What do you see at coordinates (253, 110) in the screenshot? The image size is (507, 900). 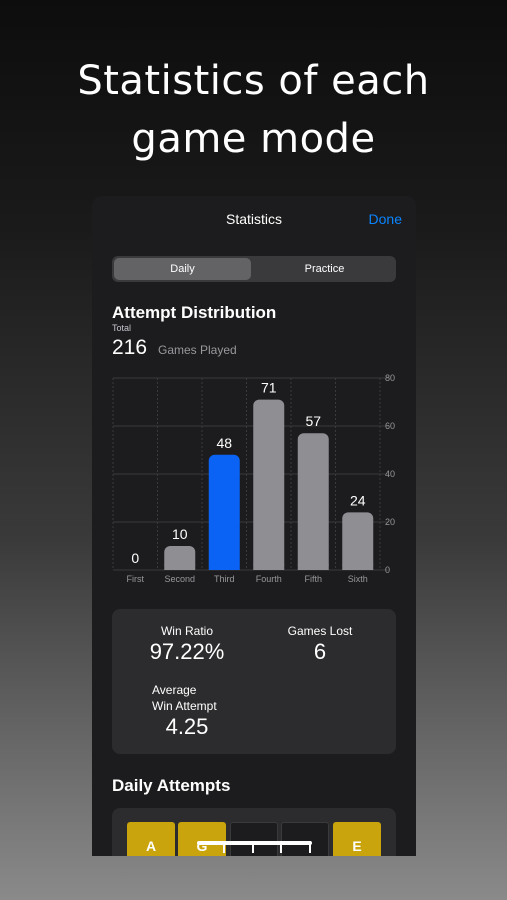 I see `promo-headline: Statistics of each game mode` at bounding box center [253, 110].